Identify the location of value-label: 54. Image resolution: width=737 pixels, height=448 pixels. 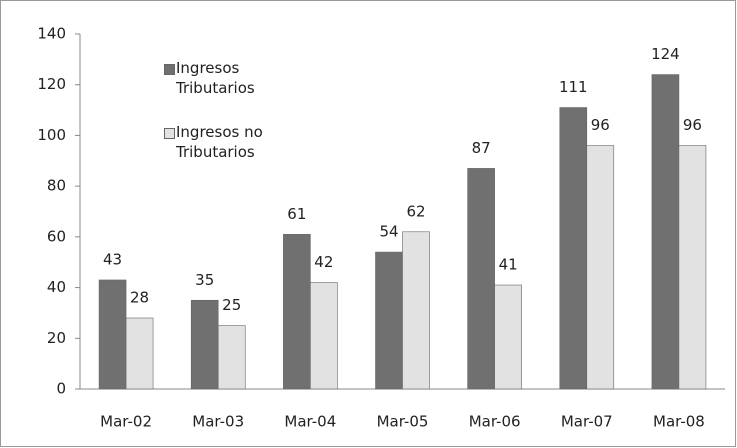
(388, 232).